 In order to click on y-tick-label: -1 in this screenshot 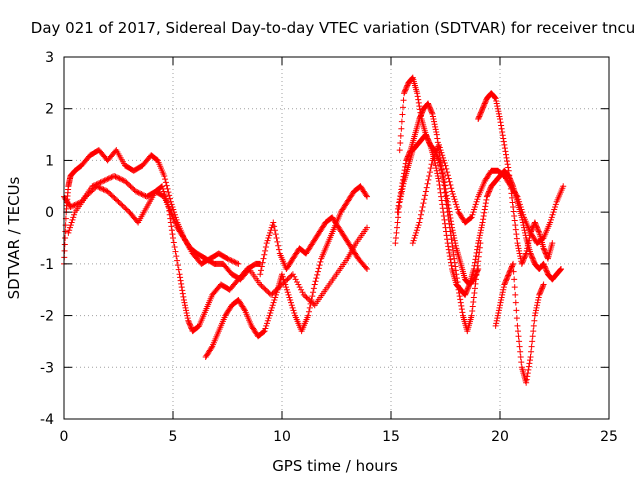, I will do `click(47, 265)`.